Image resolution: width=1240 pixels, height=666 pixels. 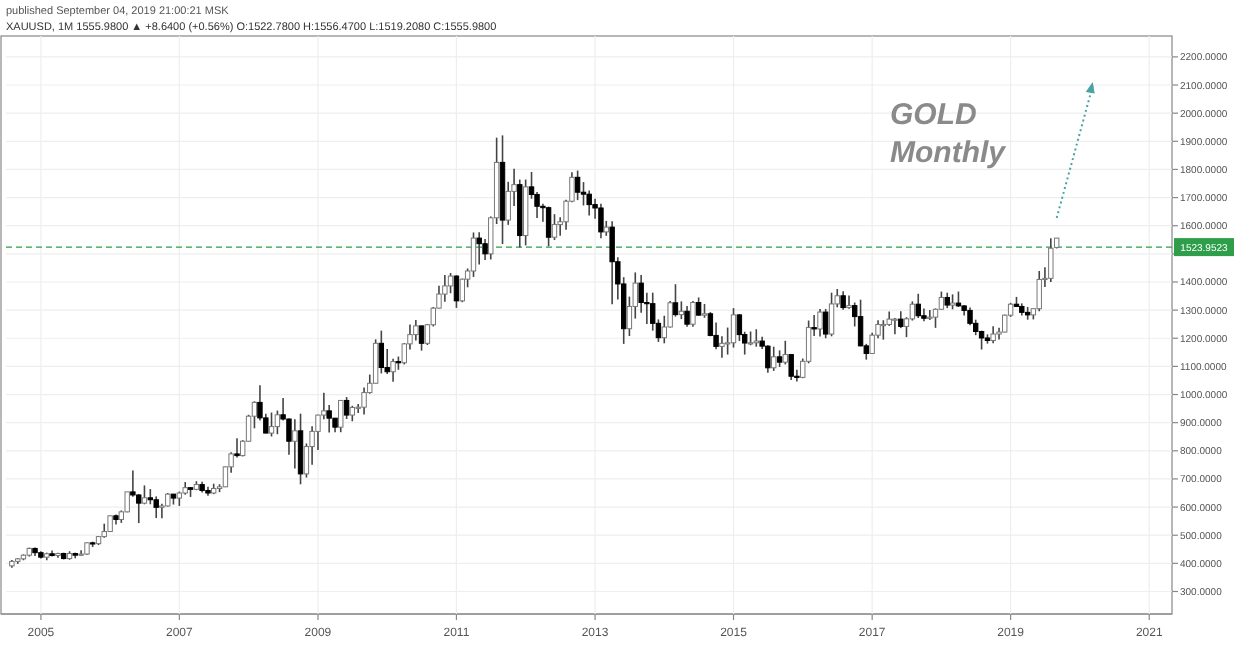 I want to click on annotation: Monthly, so click(x=948, y=153).